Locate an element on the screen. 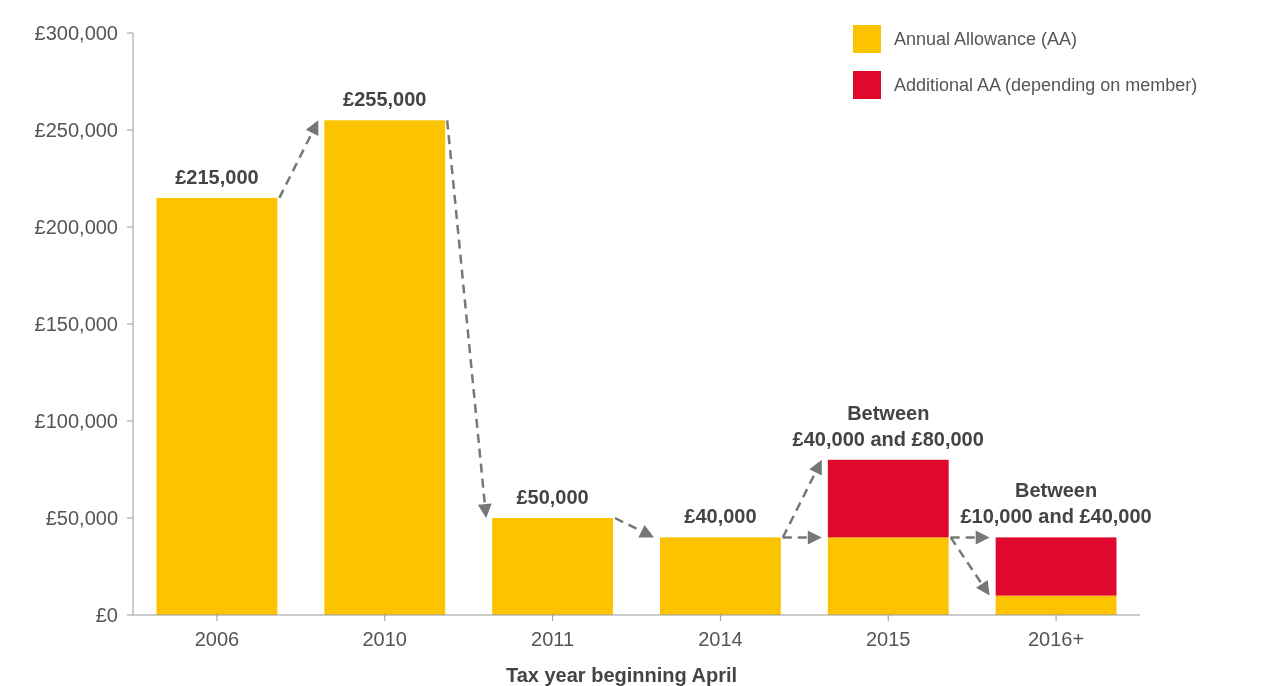 The width and height of the screenshot is (1261, 686). x-axis-title: Tax year beginning April is located at coordinates (621, 675).